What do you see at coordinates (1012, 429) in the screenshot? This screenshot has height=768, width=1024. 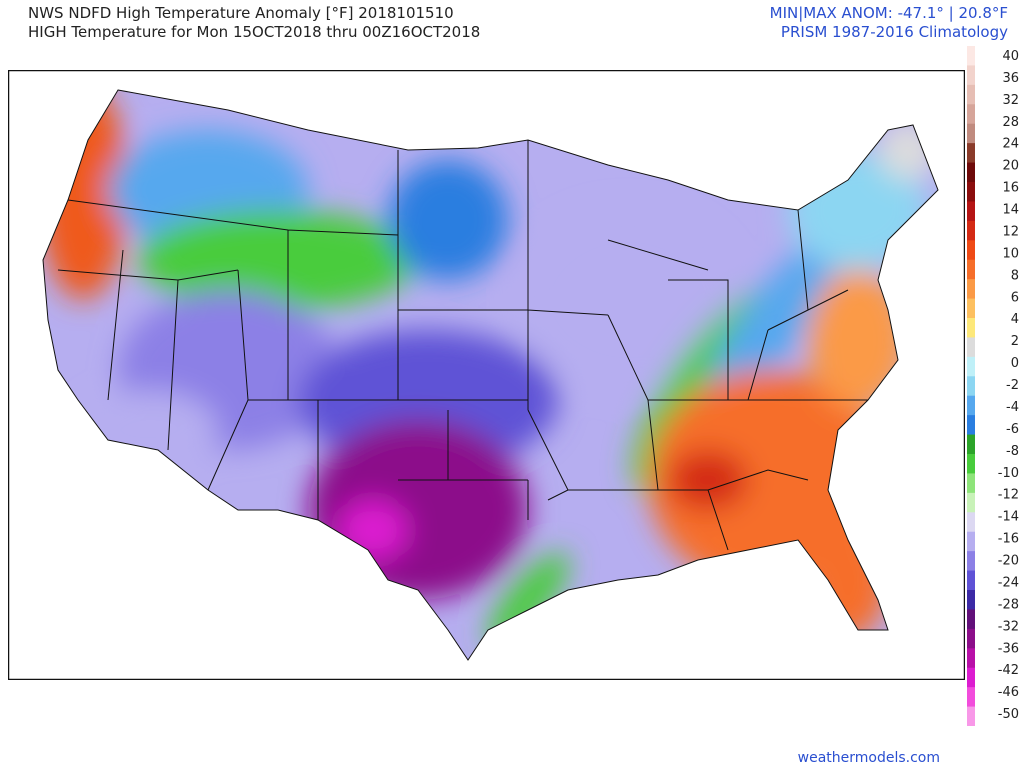 I see `legend-label: -6` at bounding box center [1012, 429].